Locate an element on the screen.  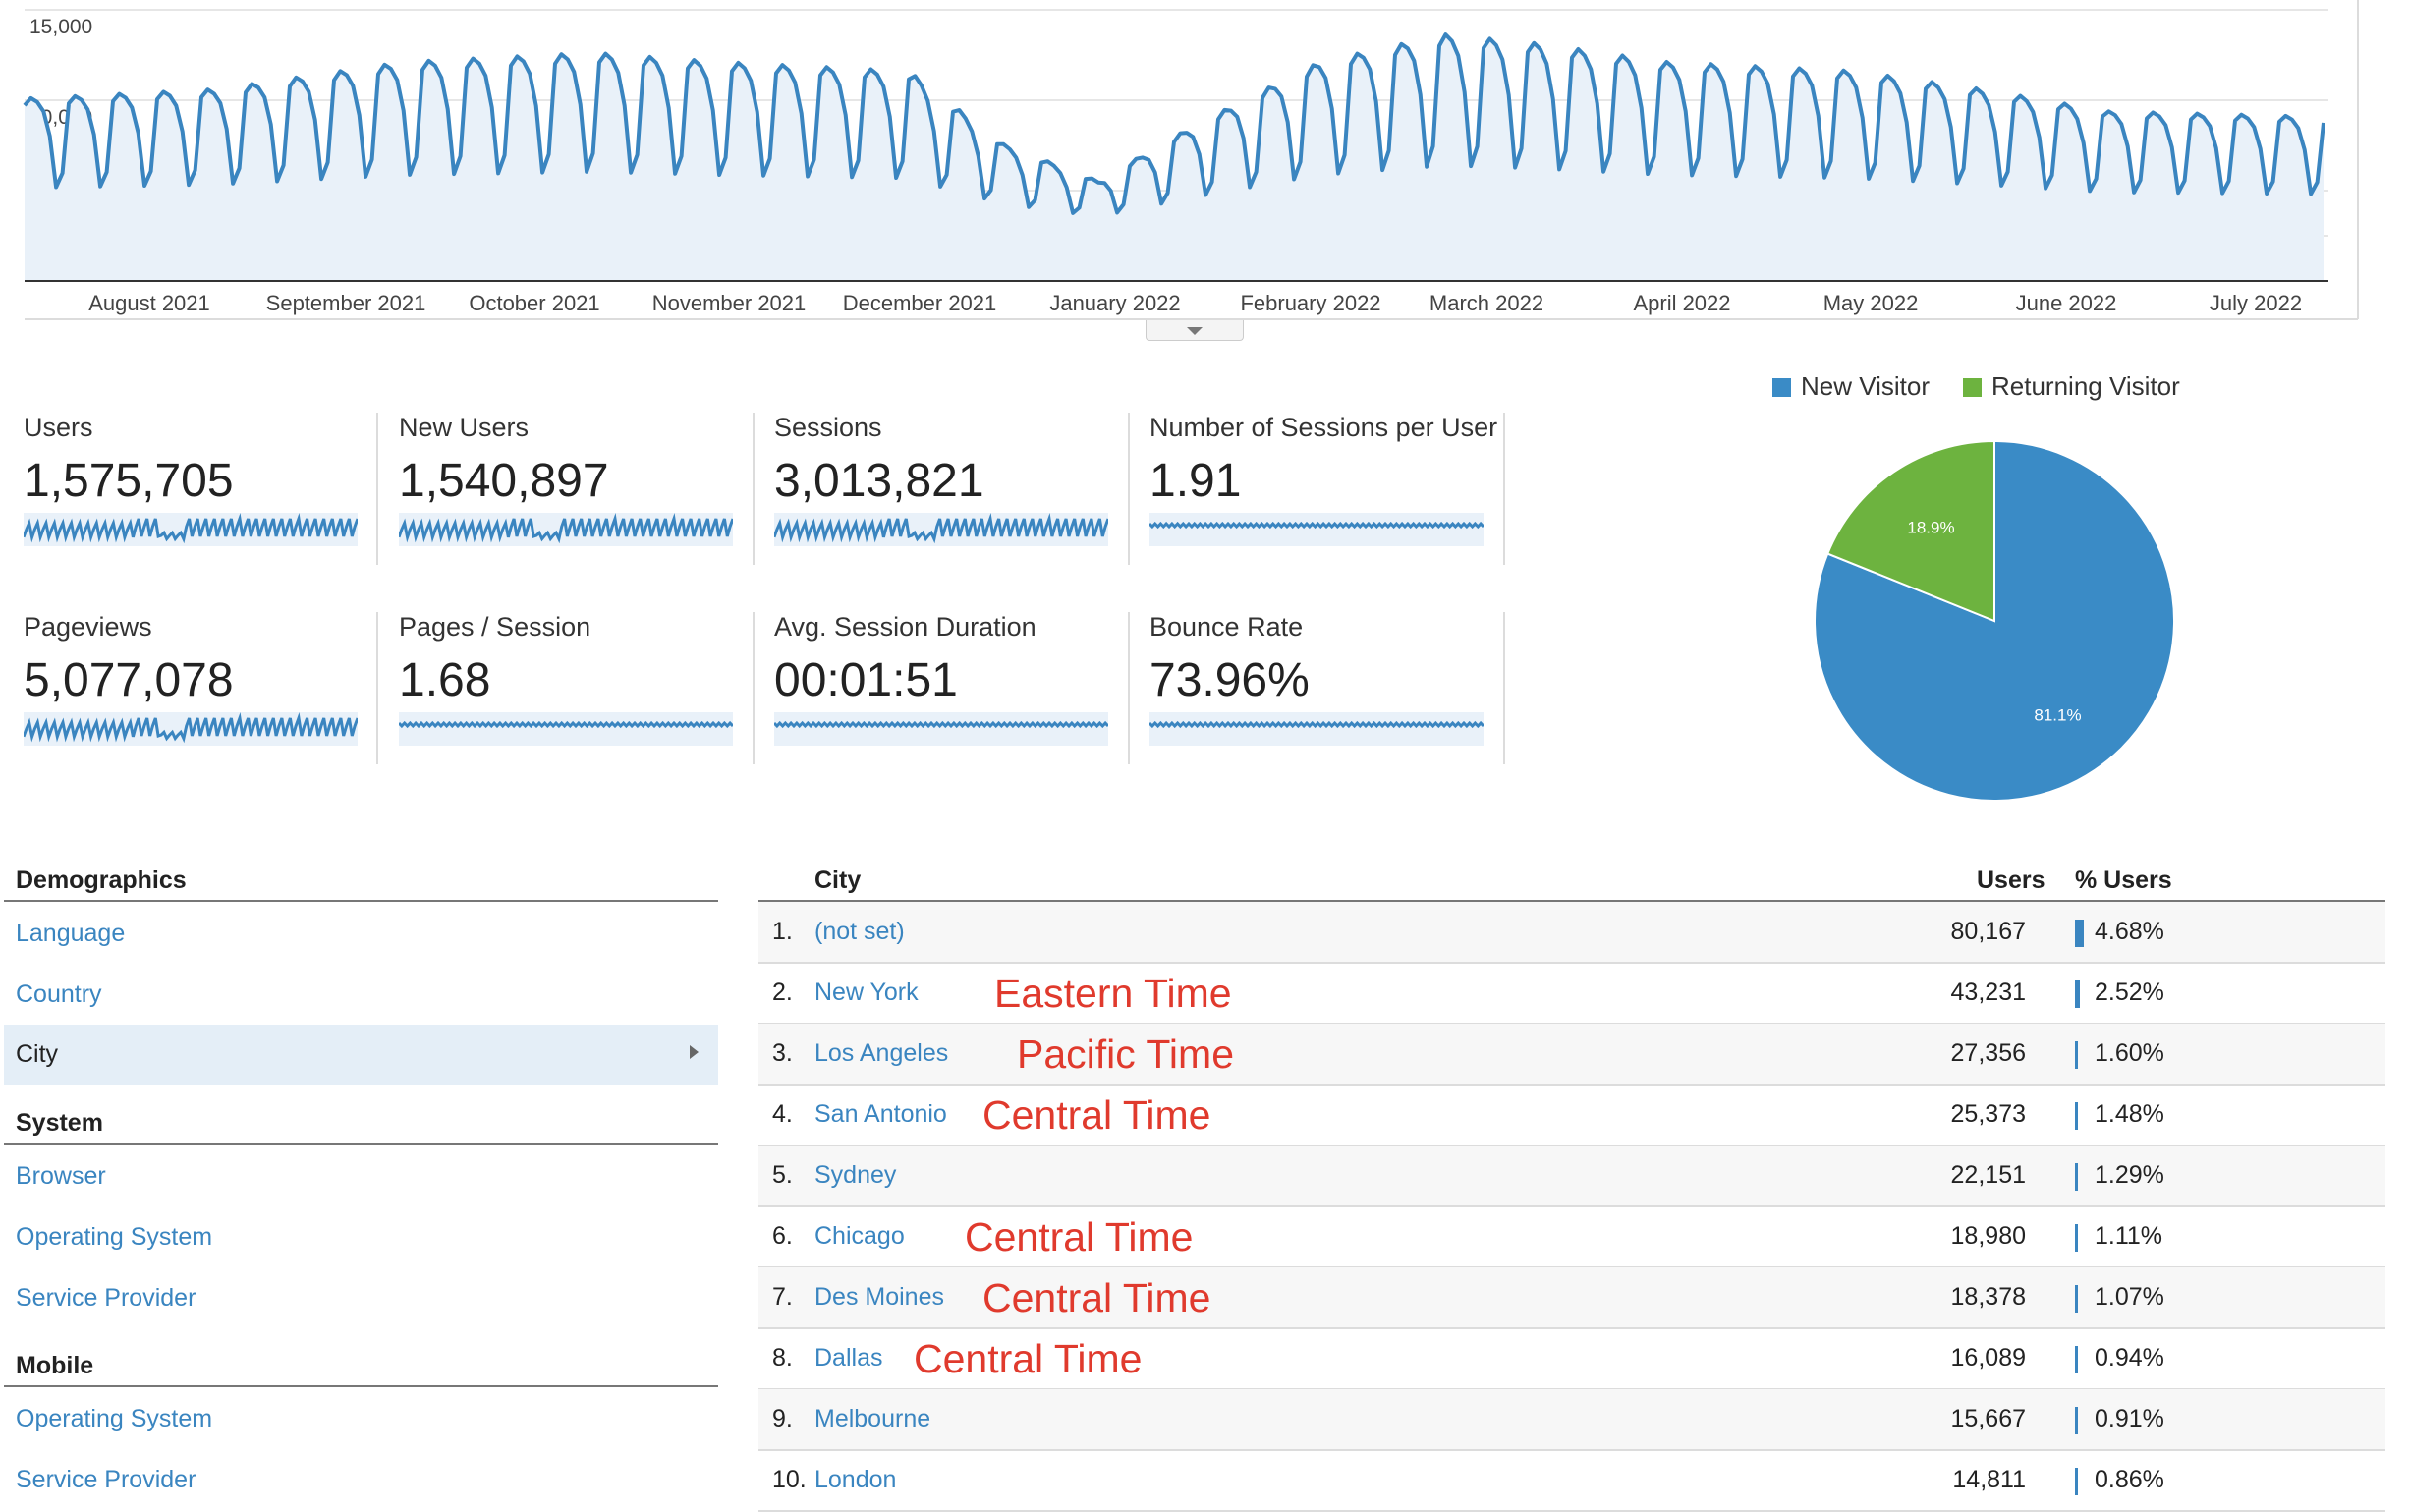
column-header-users: Users is located at coordinates (2011, 880).